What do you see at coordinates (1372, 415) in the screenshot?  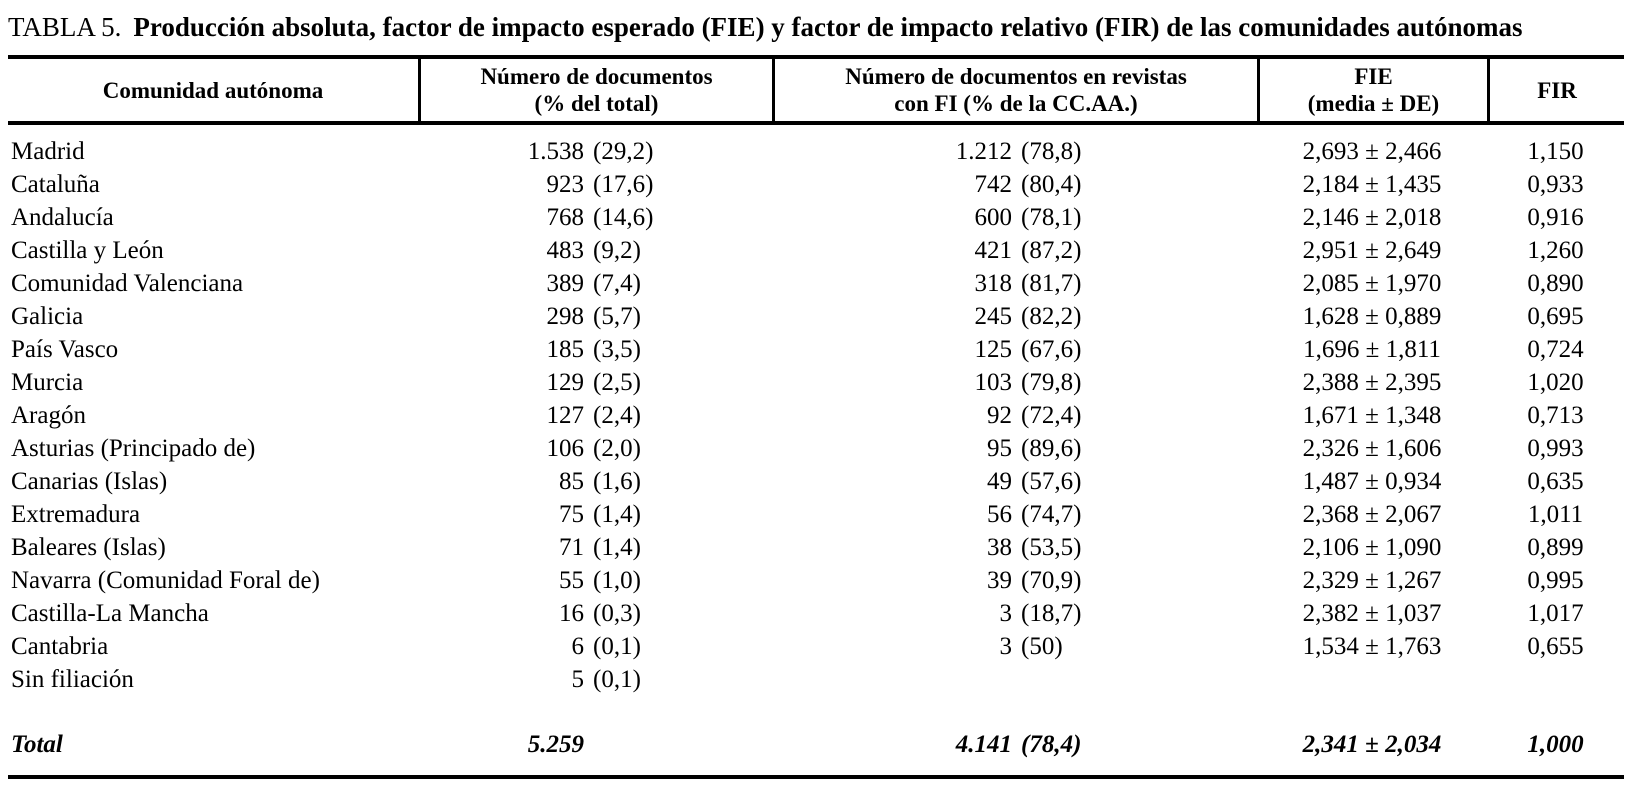 I see `cell-fie: 1,671 ± 1,348` at bounding box center [1372, 415].